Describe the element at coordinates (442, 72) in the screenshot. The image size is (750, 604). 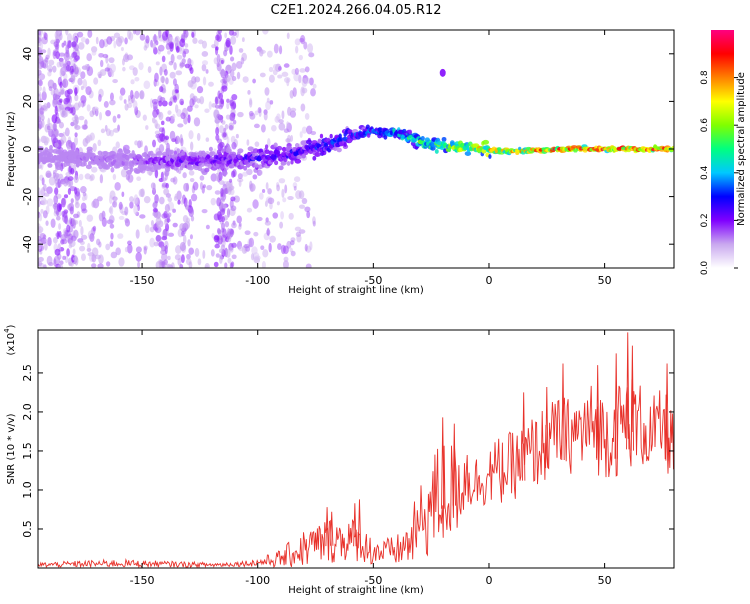
I see `heatmap-isolated-feature` at that location.